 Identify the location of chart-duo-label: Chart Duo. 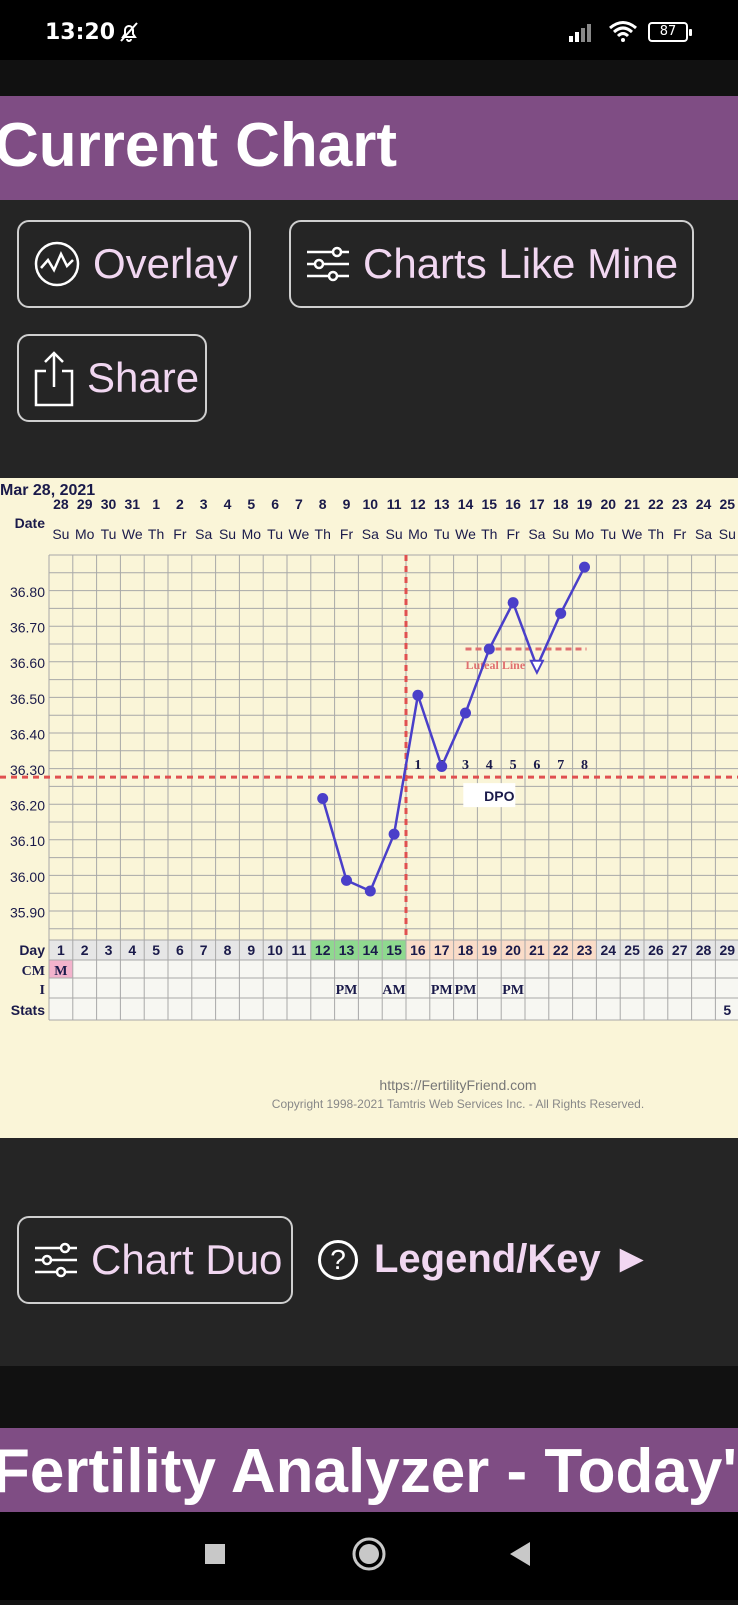
(187, 1259).